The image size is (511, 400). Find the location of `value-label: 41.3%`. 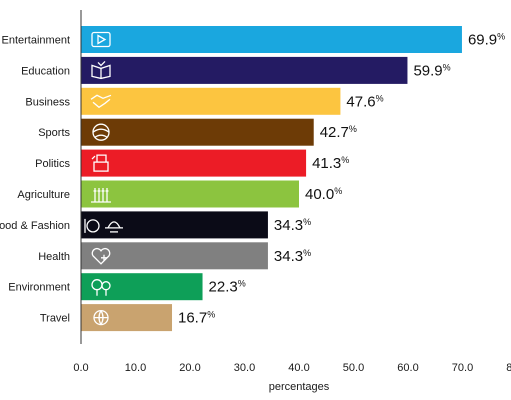

value-label: 41.3% is located at coordinates (330, 163).